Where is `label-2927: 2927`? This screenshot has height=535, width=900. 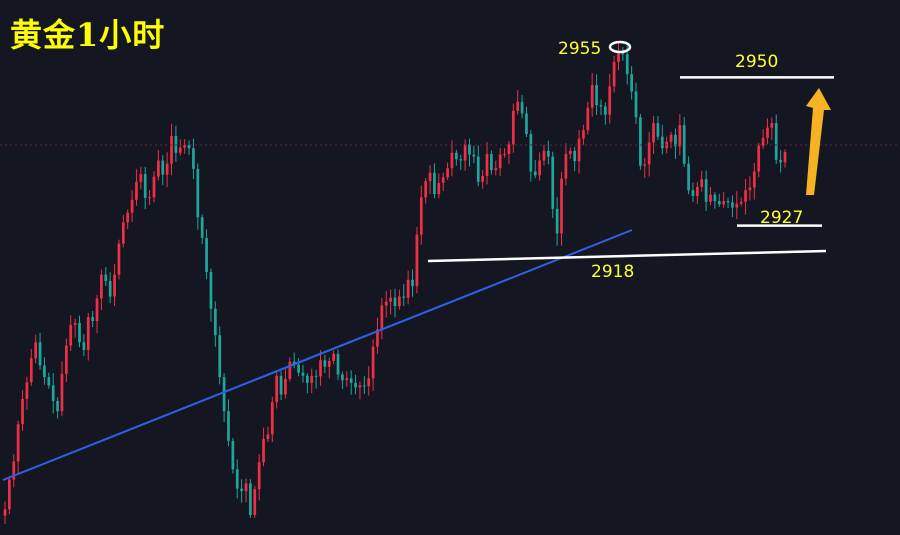 label-2927: 2927 is located at coordinates (781, 218).